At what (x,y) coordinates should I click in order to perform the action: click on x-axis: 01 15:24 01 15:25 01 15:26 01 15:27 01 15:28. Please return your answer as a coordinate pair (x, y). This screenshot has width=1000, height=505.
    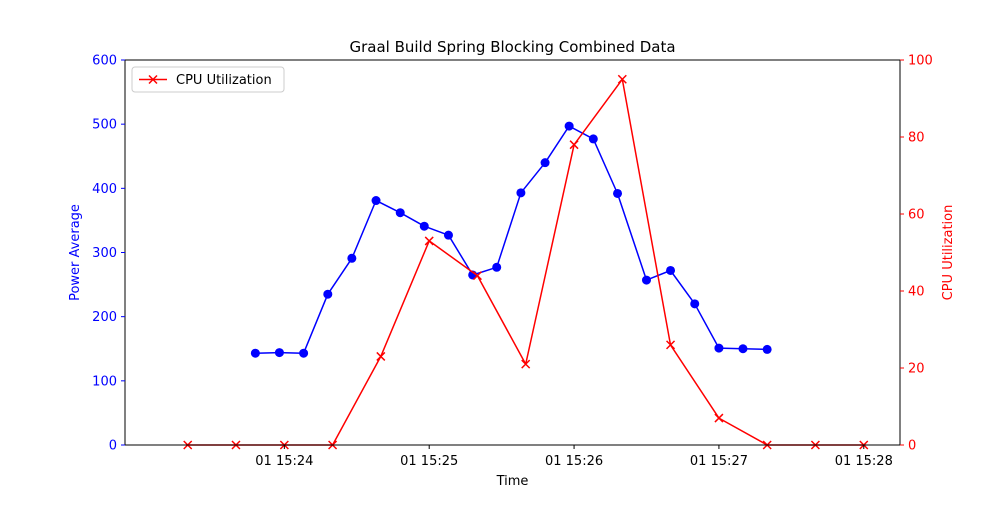
    Looking at the image, I should click on (574, 457).